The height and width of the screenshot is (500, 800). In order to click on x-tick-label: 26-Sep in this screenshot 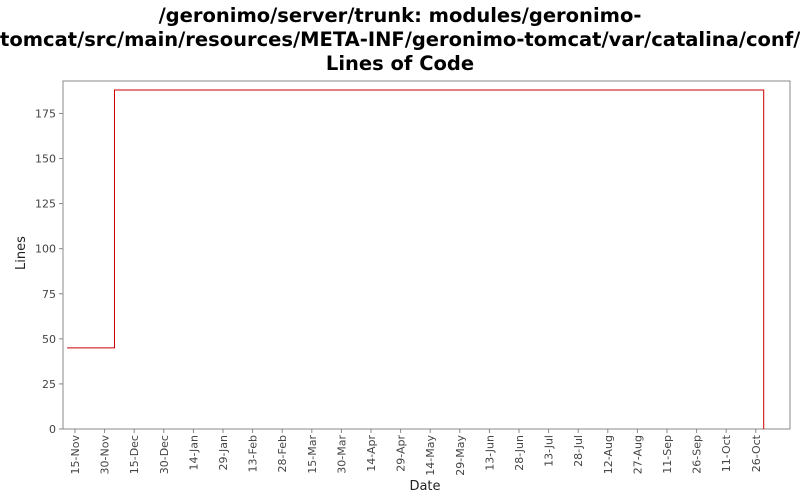, I will do `click(697, 454)`.